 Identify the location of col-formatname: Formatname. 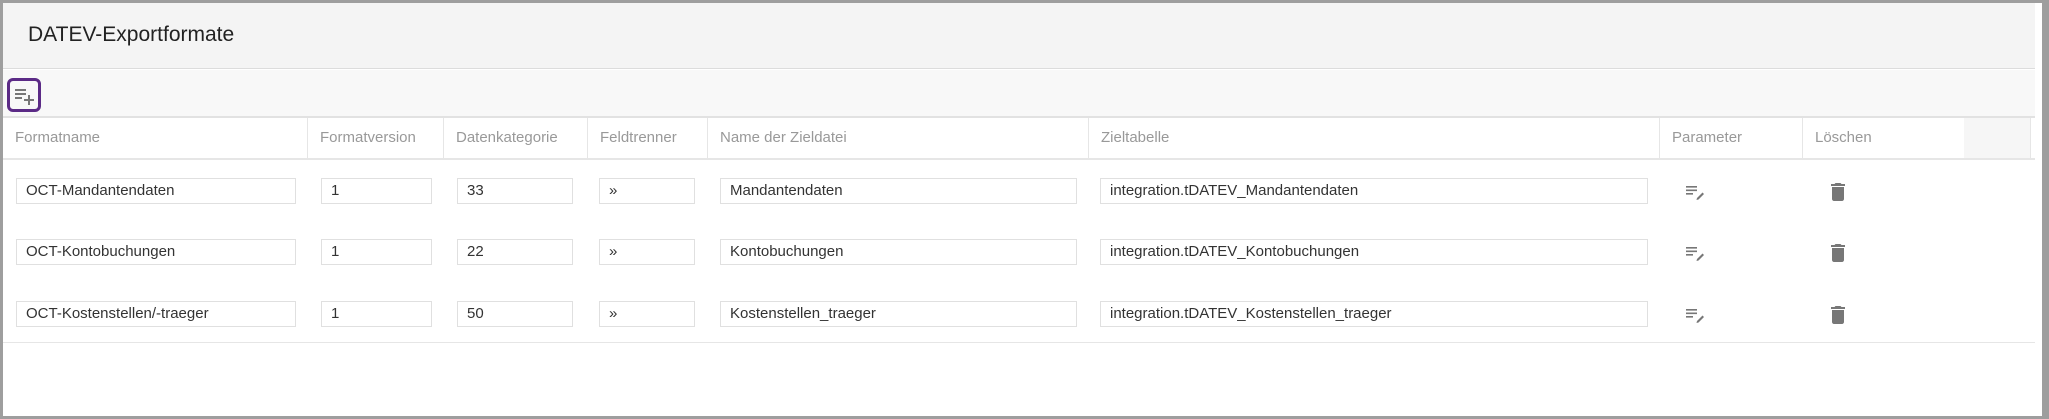
(155, 138).